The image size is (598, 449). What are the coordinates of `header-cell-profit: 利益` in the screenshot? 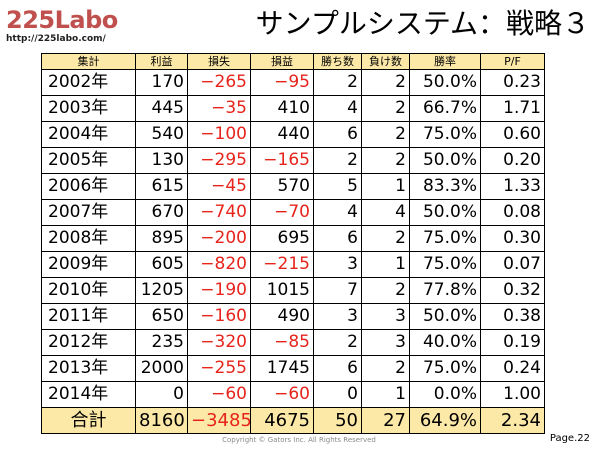 It's located at (161, 61).